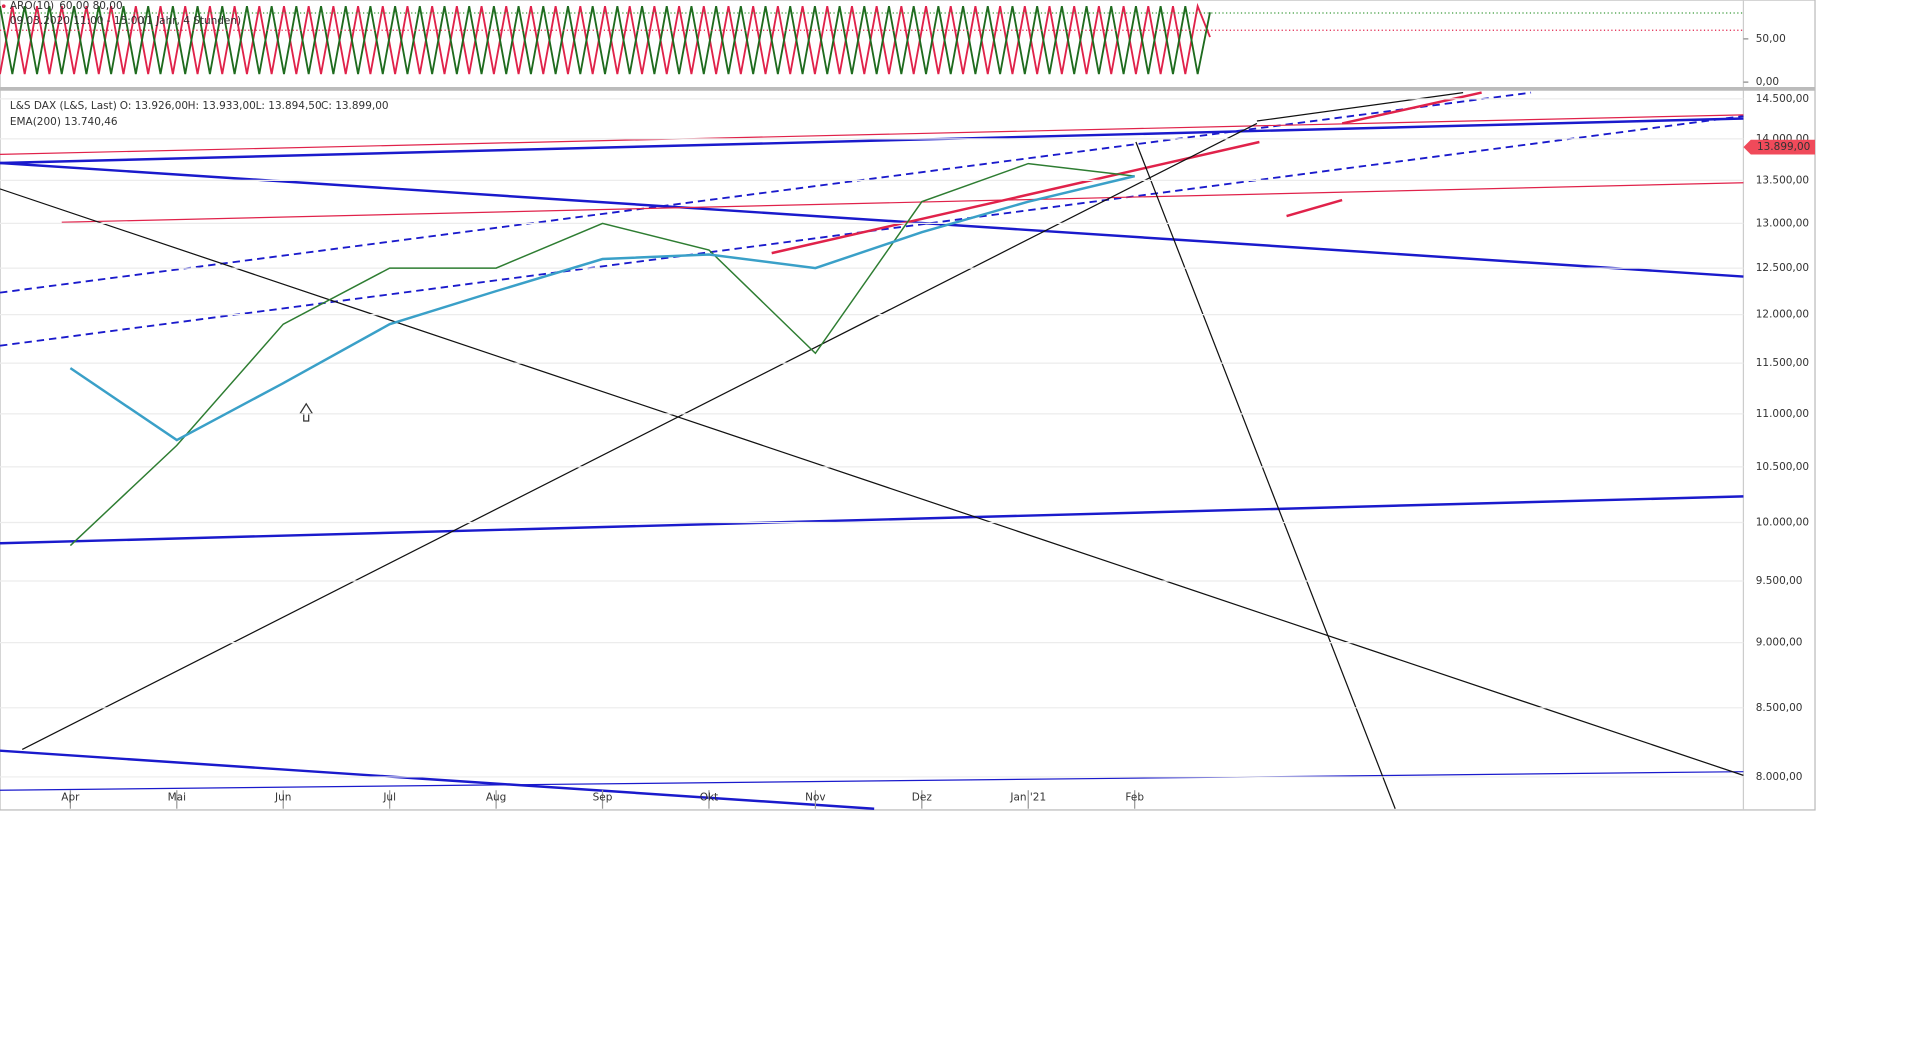 This screenshot has height=1044, width=1920. What do you see at coordinates (1782, 315) in the screenshot?
I see `y-tick-label: 12.000,00` at bounding box center [1782, 315].